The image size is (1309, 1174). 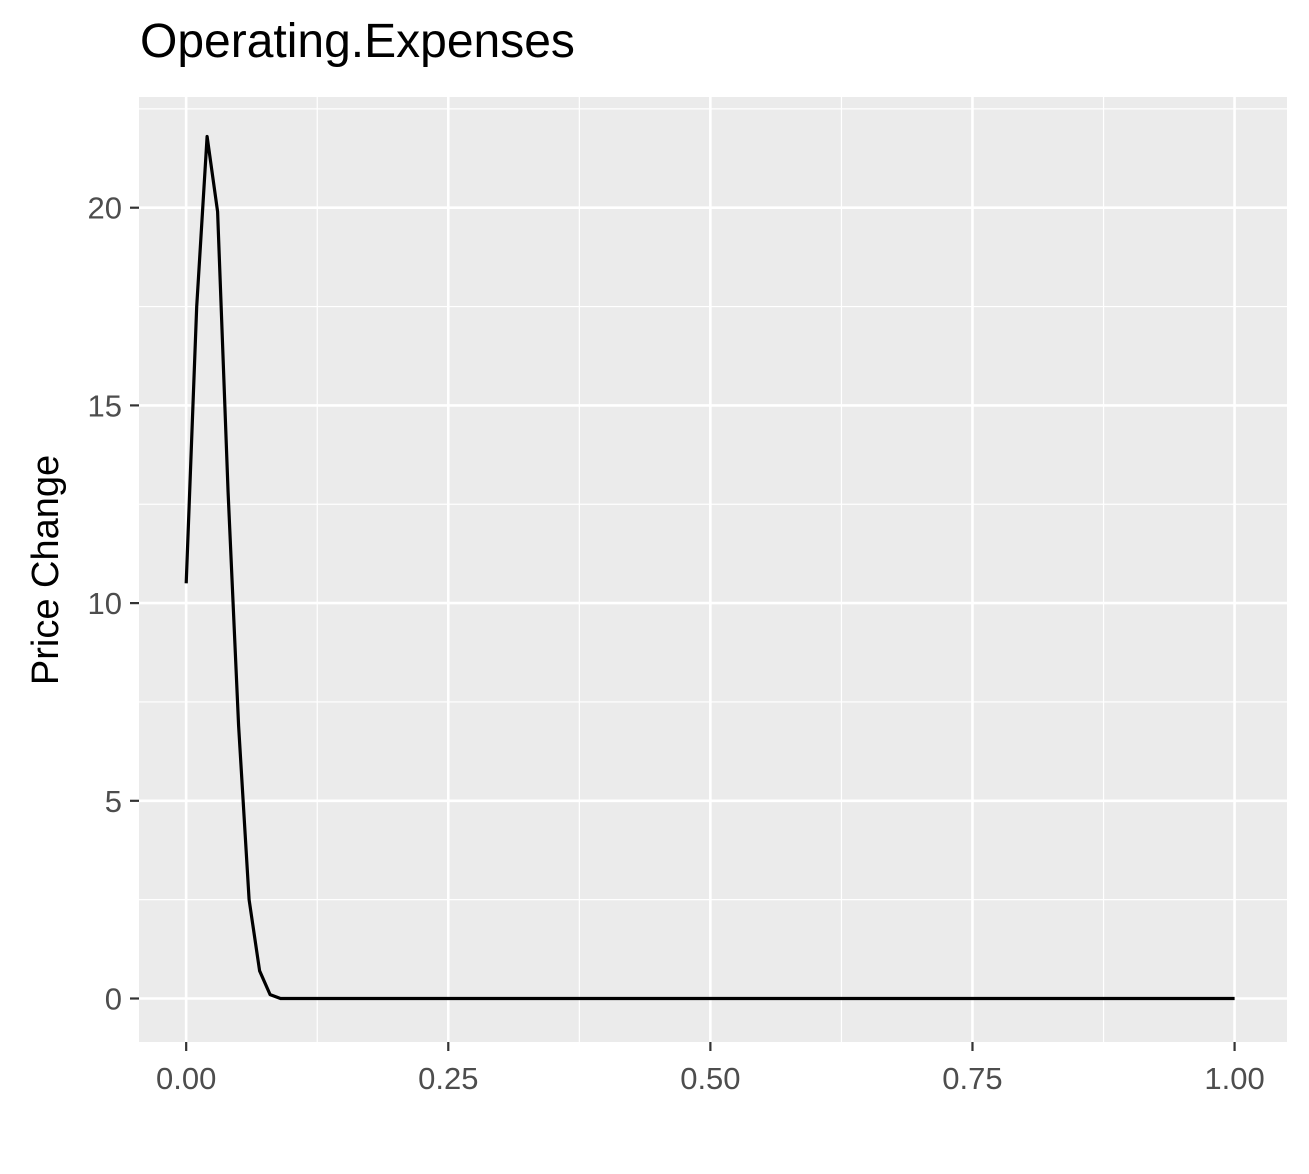 What do you see at coordinates (46, 570) in the screenshot?
I see `y-axis-title: Price Change` at bounding box center [46, 570].